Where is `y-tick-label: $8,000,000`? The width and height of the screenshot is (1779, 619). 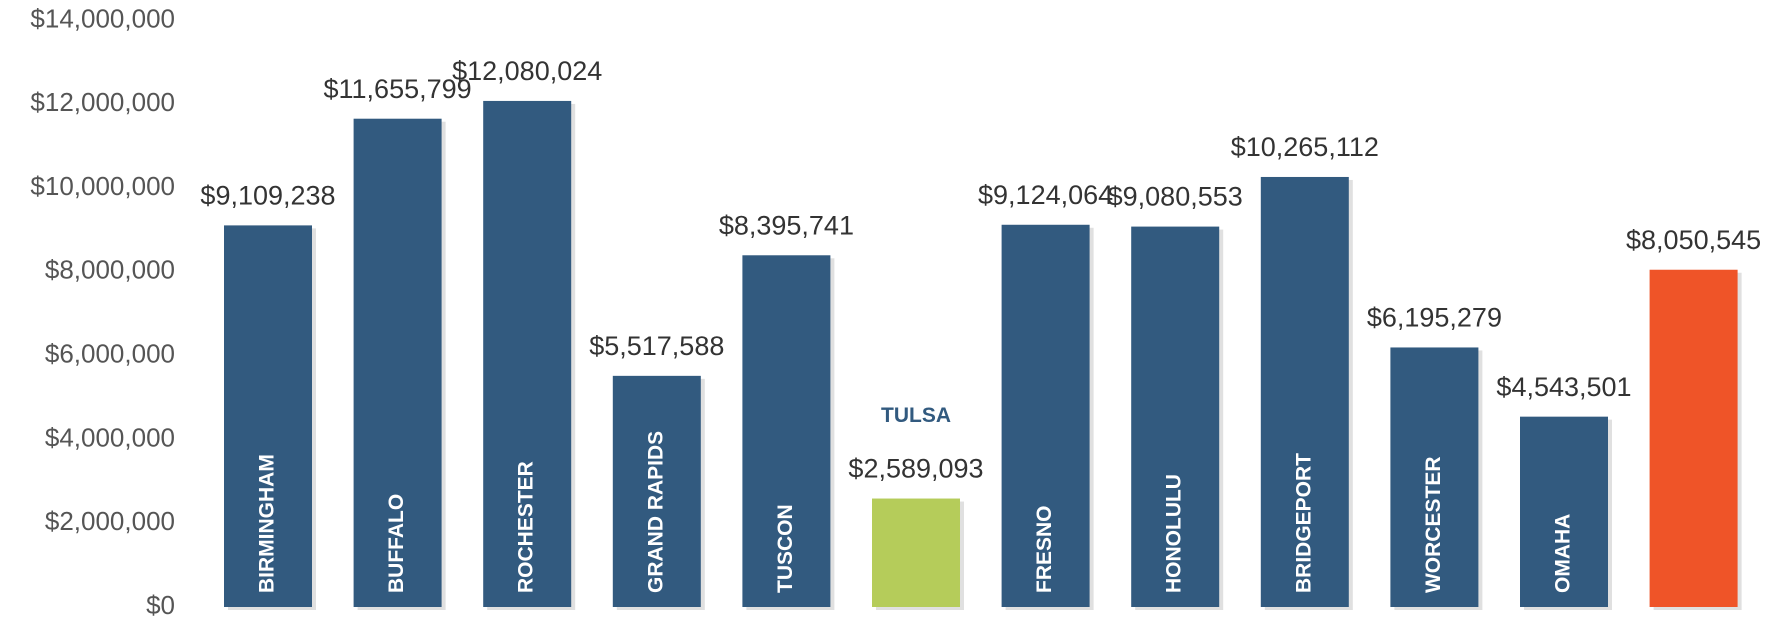
y-tick-label: $8,000,000 is located at coordinates (110, 270).